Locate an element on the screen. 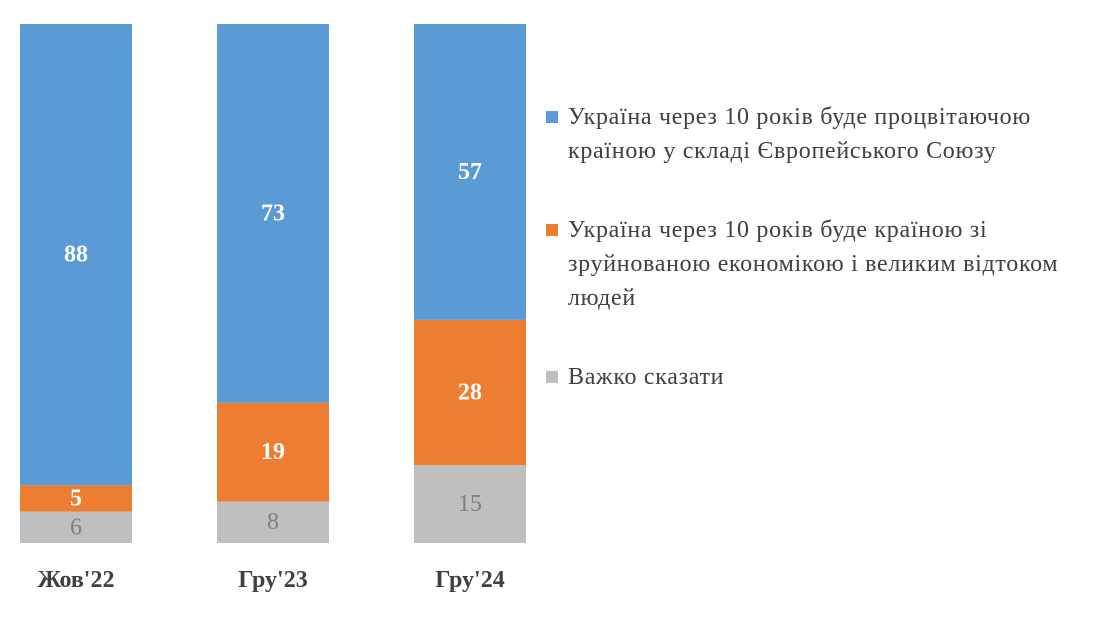 Image resolution: width=1117 pixels, height=620 pixels. bar-segment-s2-c0 is located at coordinates (76, 527).